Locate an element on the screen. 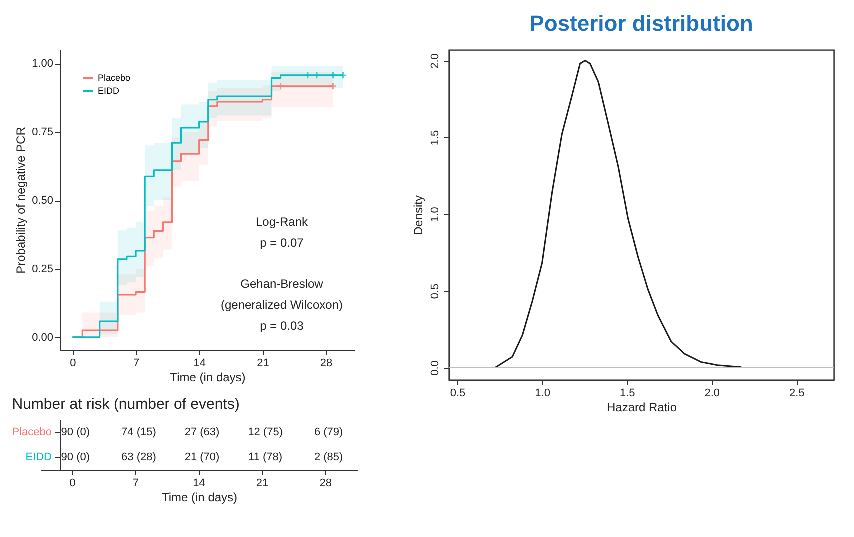 The height and width of the screenshot is (537, 854). x-tick-label: 1.0 is located at coordinates (542, 394).